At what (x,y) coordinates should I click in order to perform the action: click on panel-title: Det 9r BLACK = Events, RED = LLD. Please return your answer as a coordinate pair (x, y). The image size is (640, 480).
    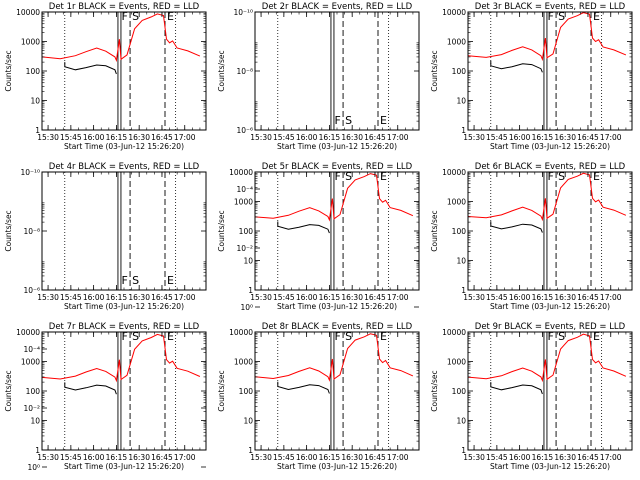
    Looking at the image, I should click on (550, 327).